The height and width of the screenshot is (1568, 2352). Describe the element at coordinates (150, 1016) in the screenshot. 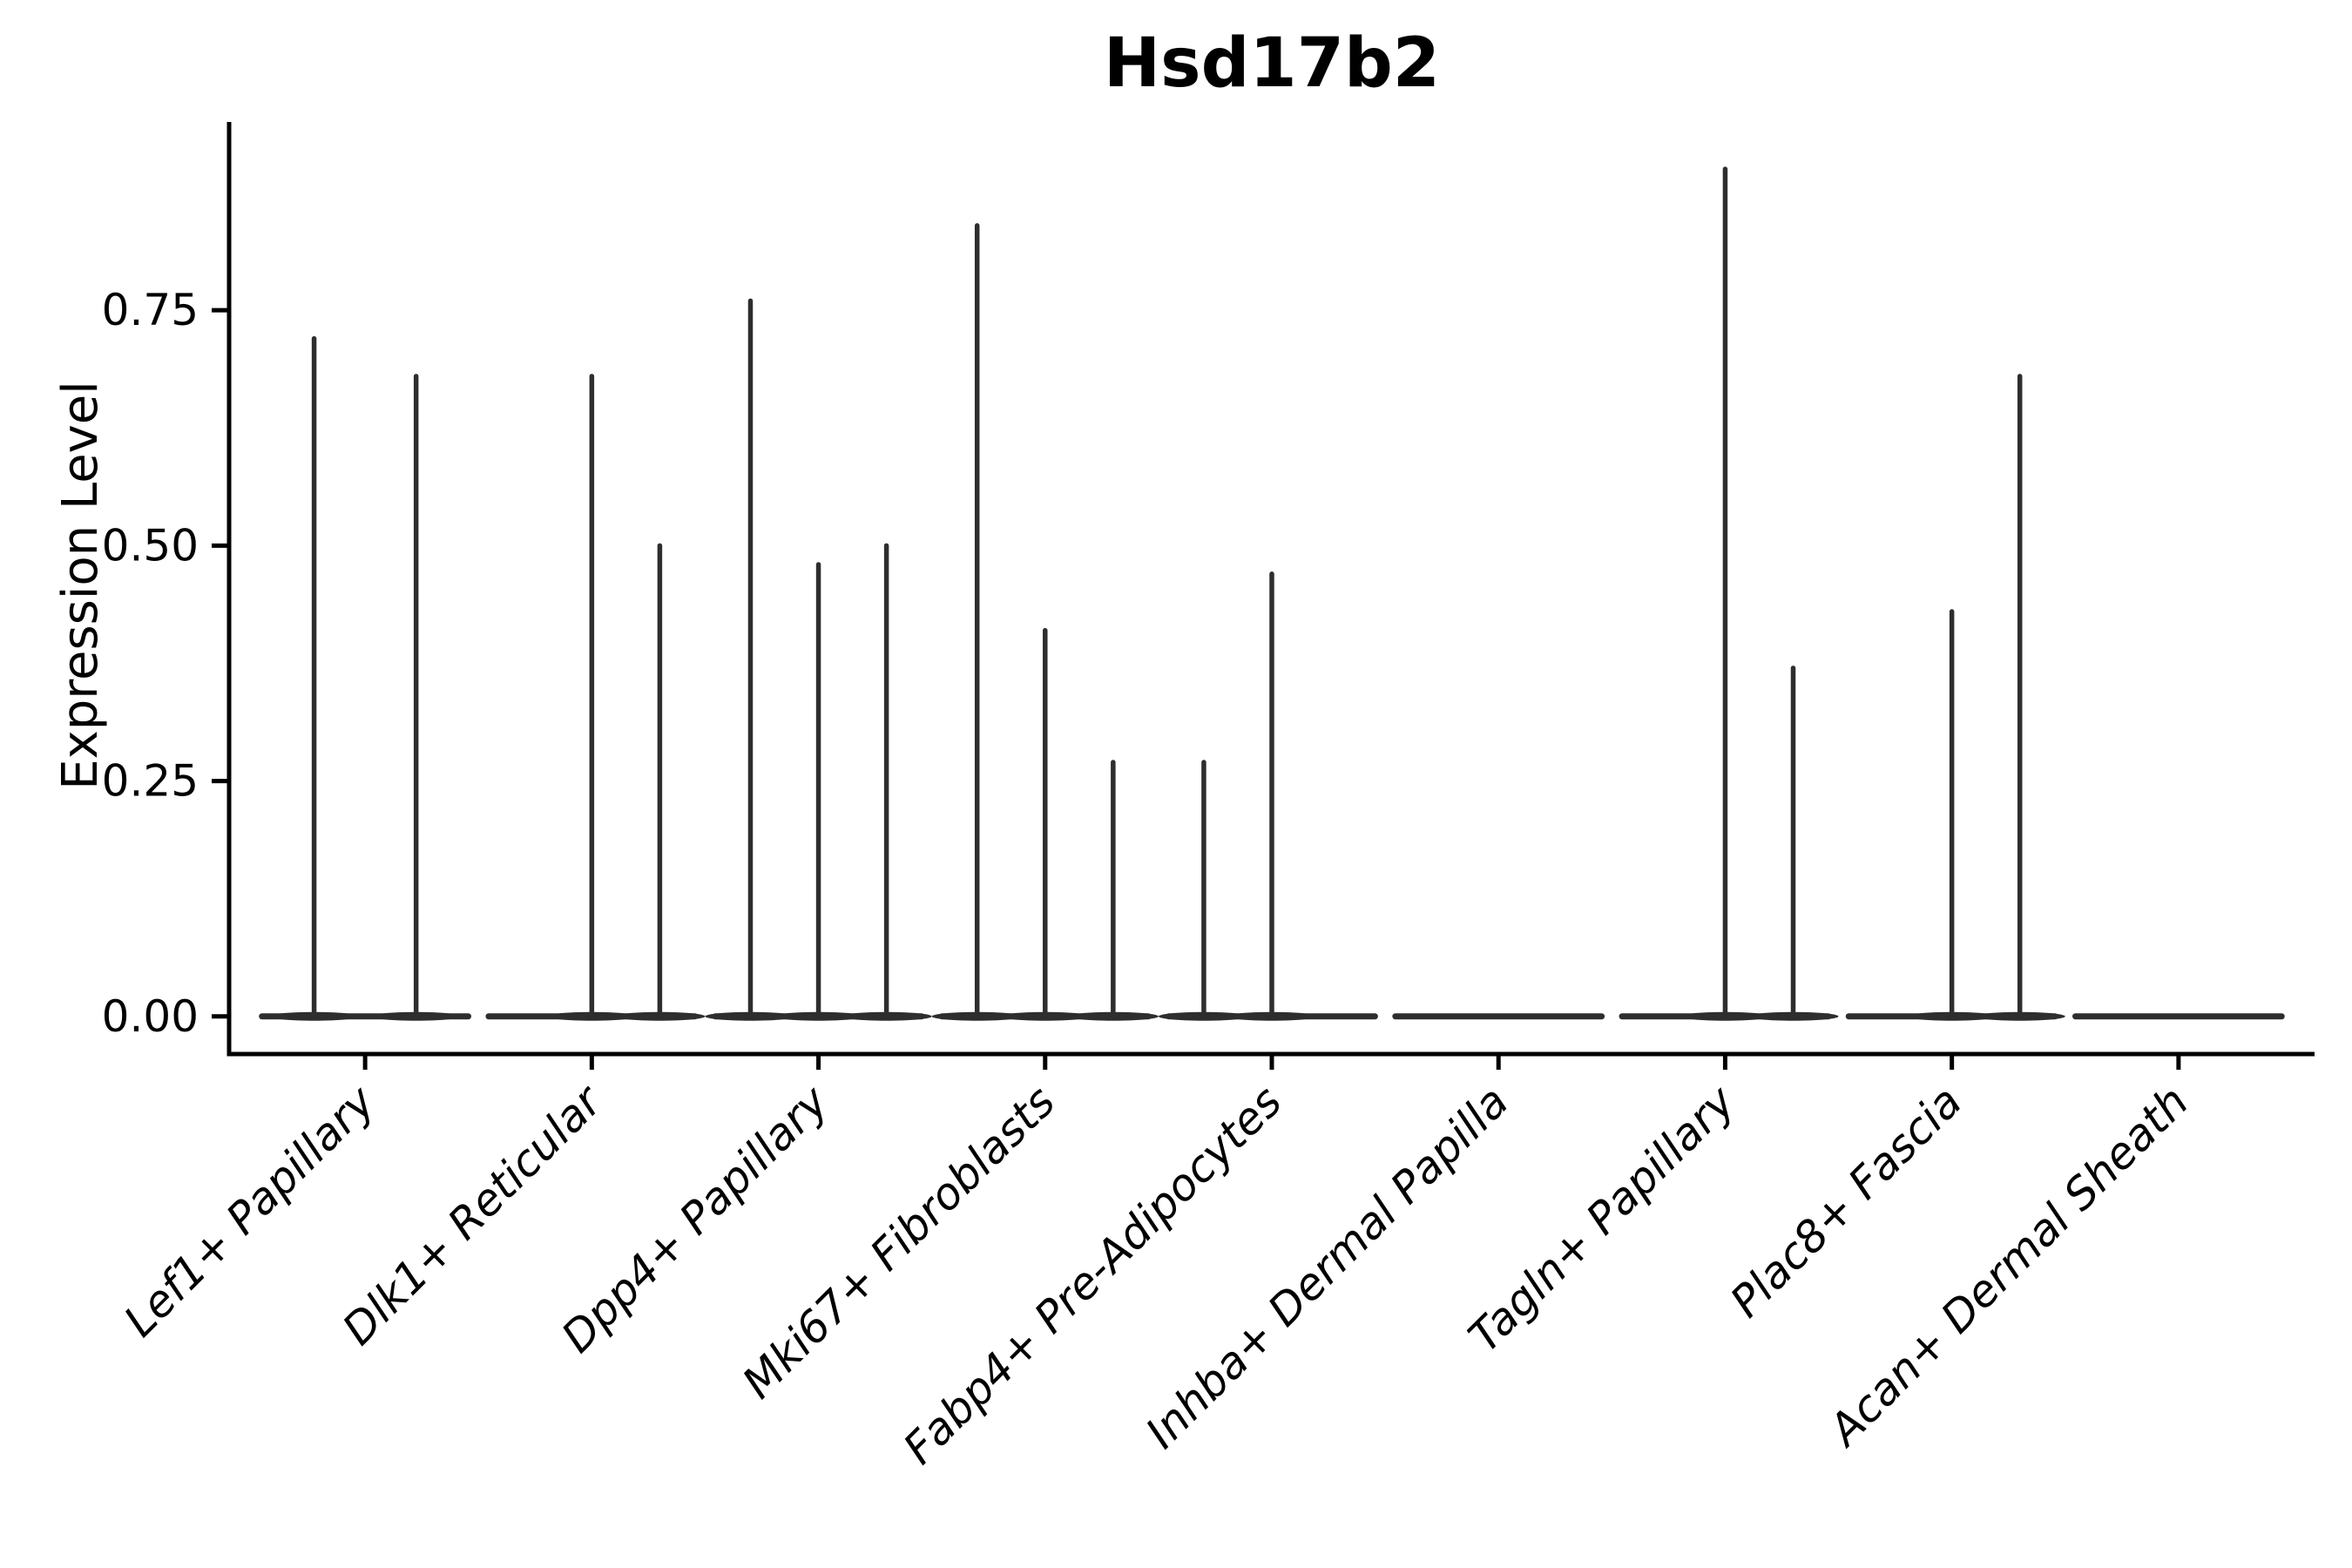

I see `y-tick-label: 0.00` at that location.